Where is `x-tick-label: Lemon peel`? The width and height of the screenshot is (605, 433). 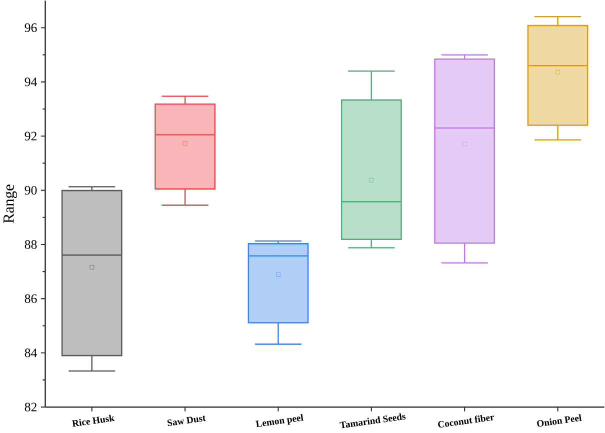 x-tick-label: Lemon peel is located at coordinates (280, 421).